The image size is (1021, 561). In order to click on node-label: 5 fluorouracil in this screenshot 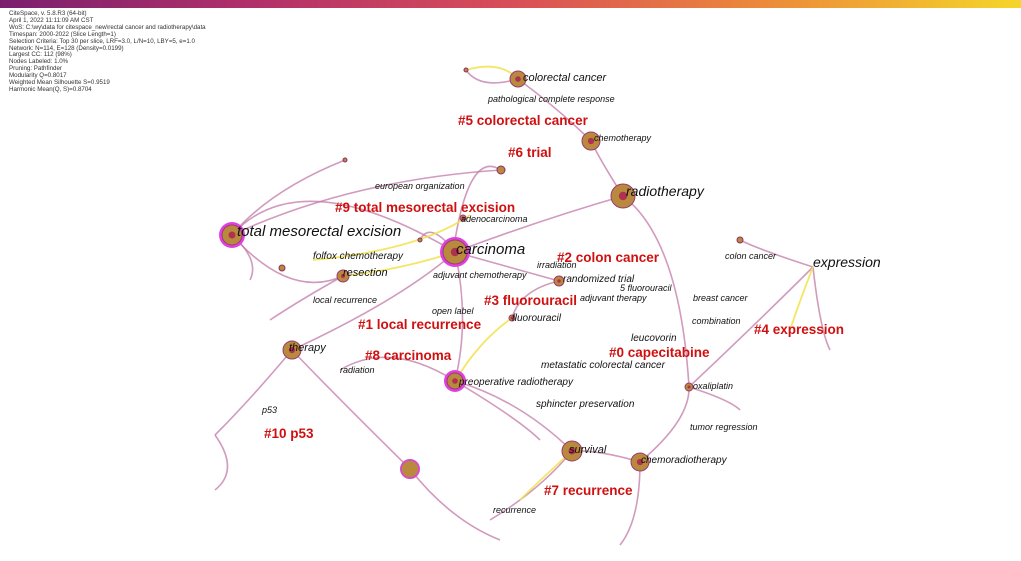, I will do `click(646, 288)`.